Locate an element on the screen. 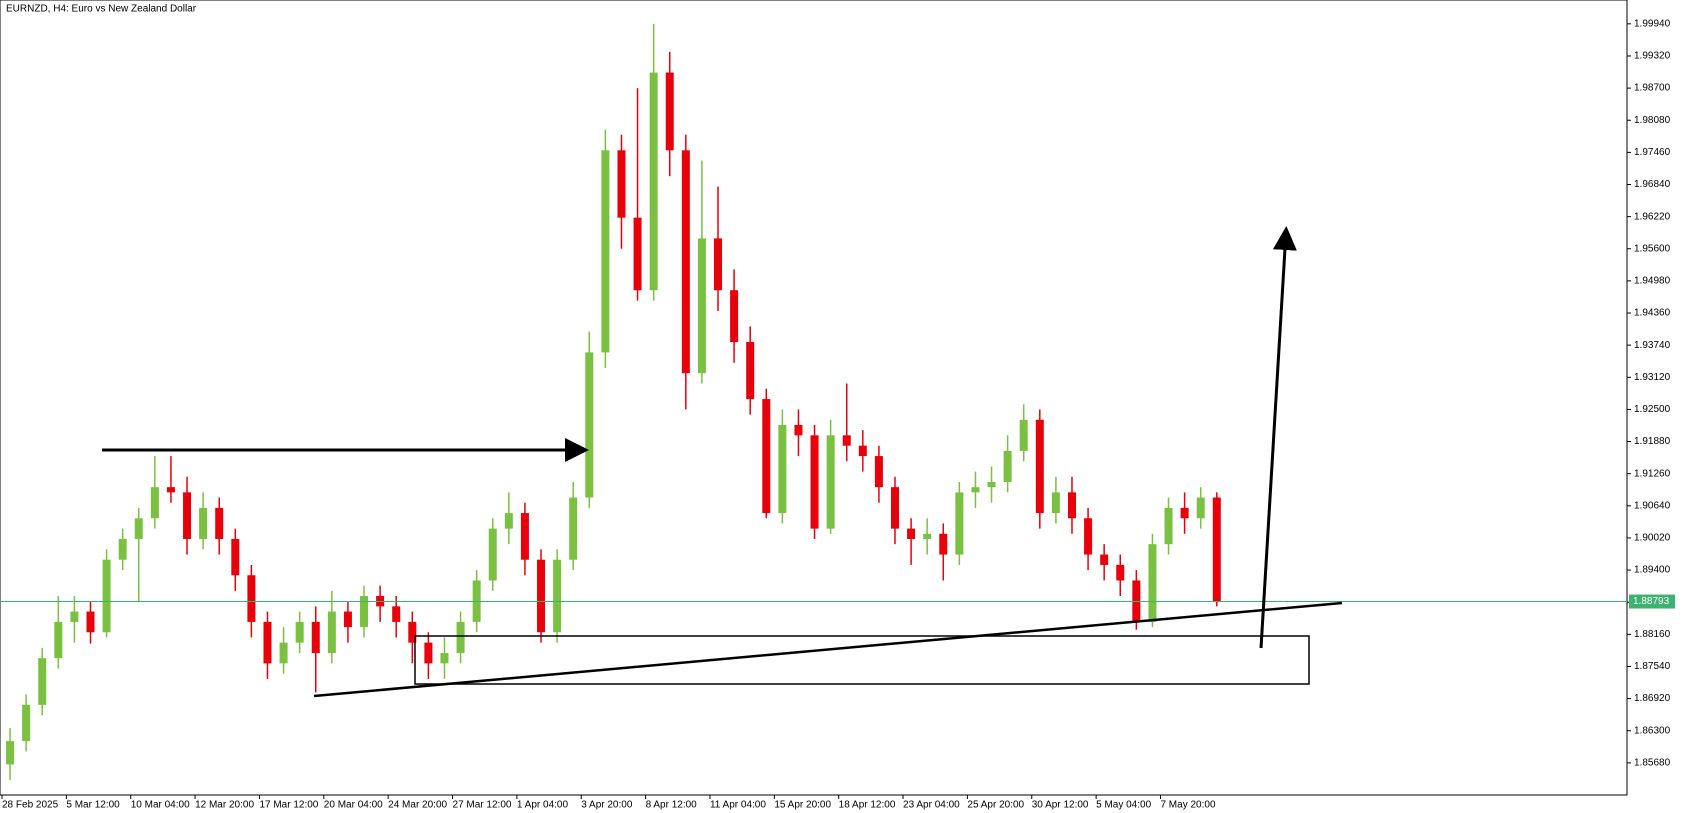  trendline is located at coordinates (828, 649).